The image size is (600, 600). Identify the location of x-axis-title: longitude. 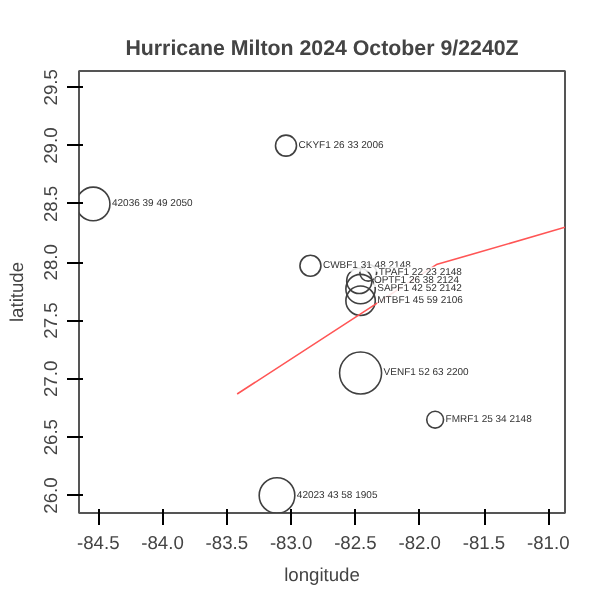
(322, 575).